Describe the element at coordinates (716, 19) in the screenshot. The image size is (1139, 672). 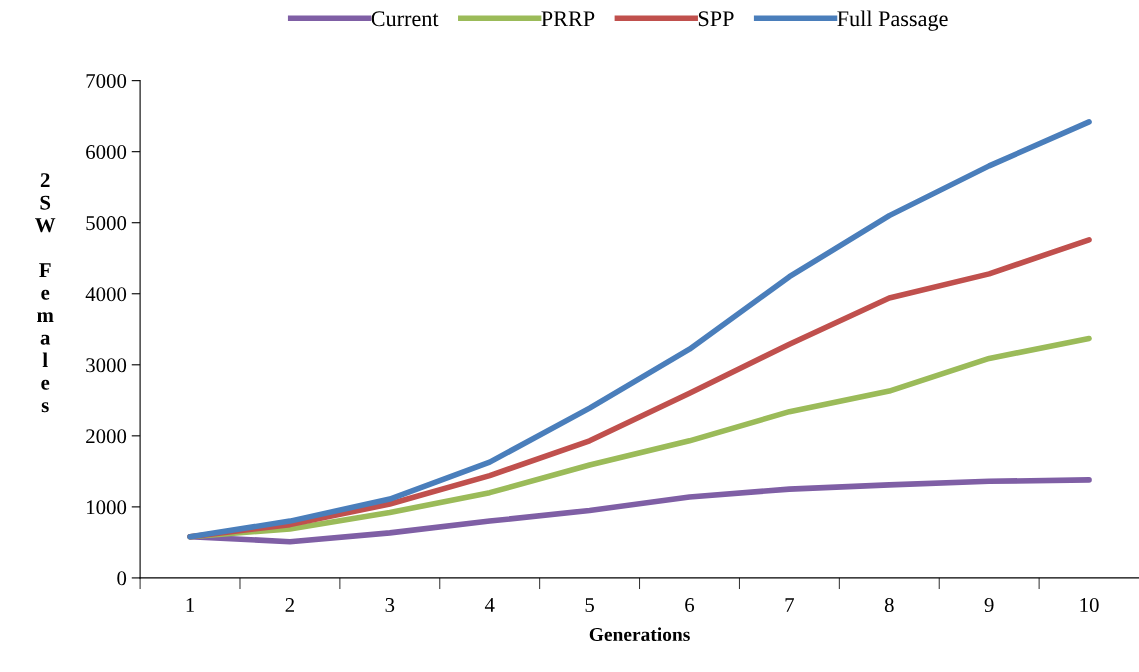
I see `legend-label: SPP` at that location.